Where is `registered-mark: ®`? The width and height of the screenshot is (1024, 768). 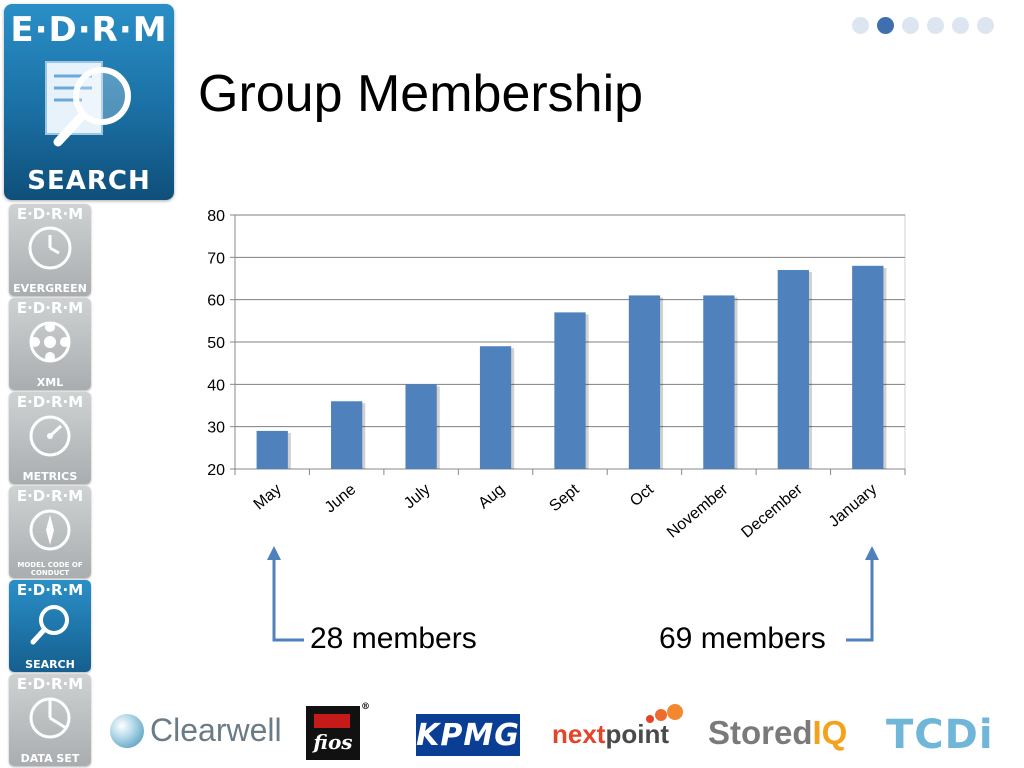
registered-mark: ® is located at coordinates (365, 707).